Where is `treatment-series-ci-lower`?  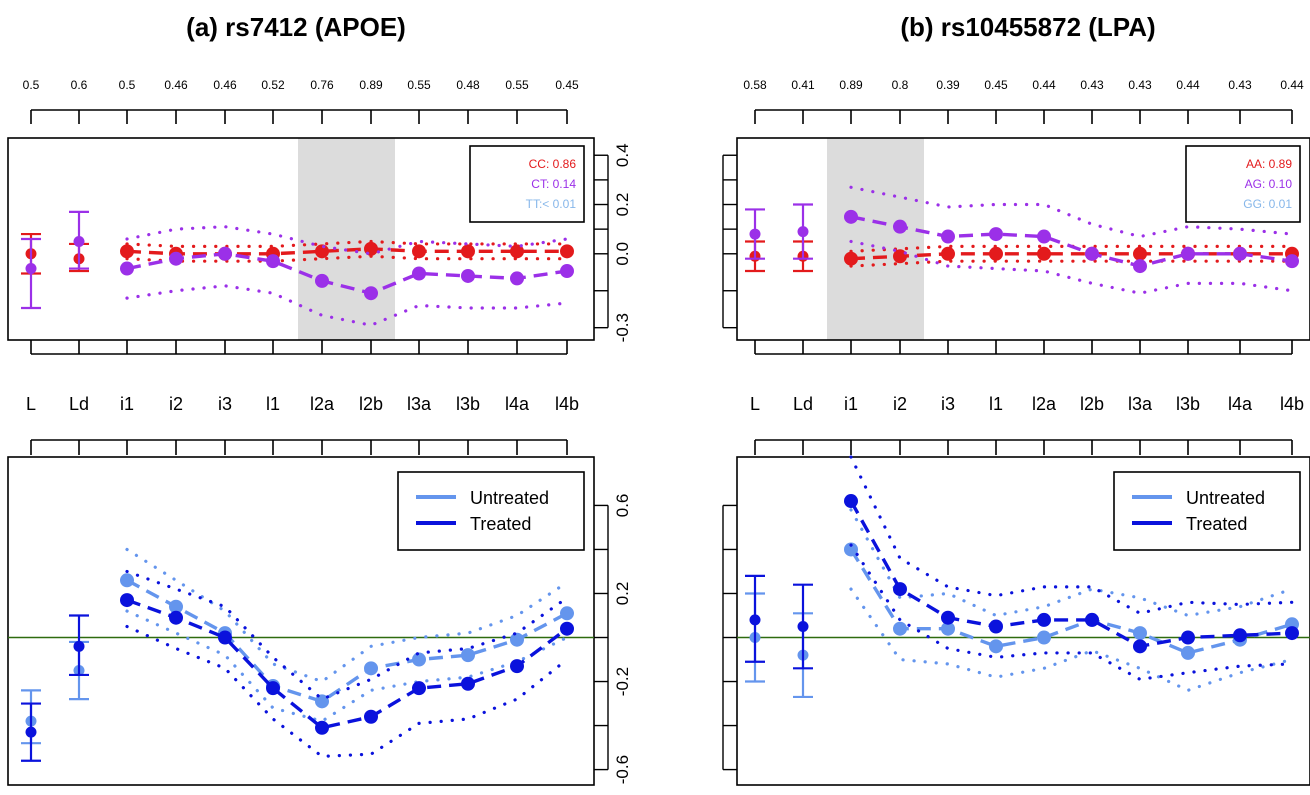
treatment-series-ci-lower is located at coordinates (1071, 612).